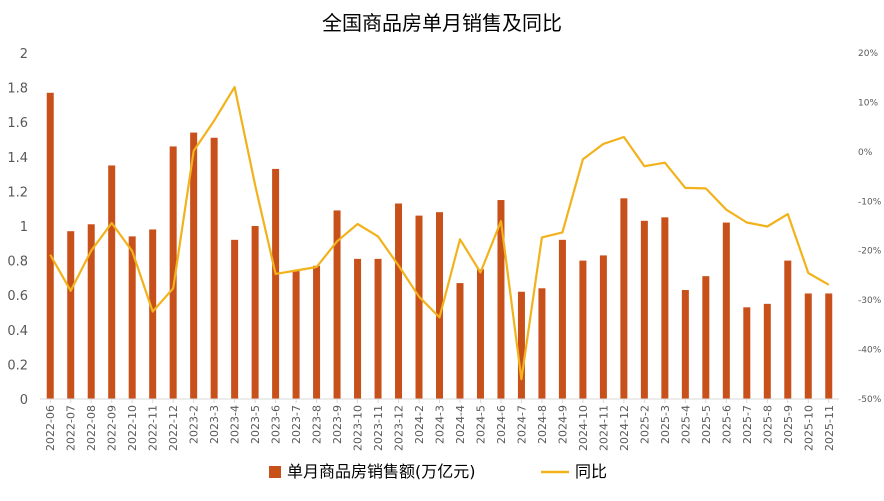  What do you see at coordinates (17, 227) in the screenshot?
I see `left-y-axis: 0 0.2 0.4 0.6 0.8 1 1.2 1.4 1.6 1.8 2` at bounding box center [17, 227].